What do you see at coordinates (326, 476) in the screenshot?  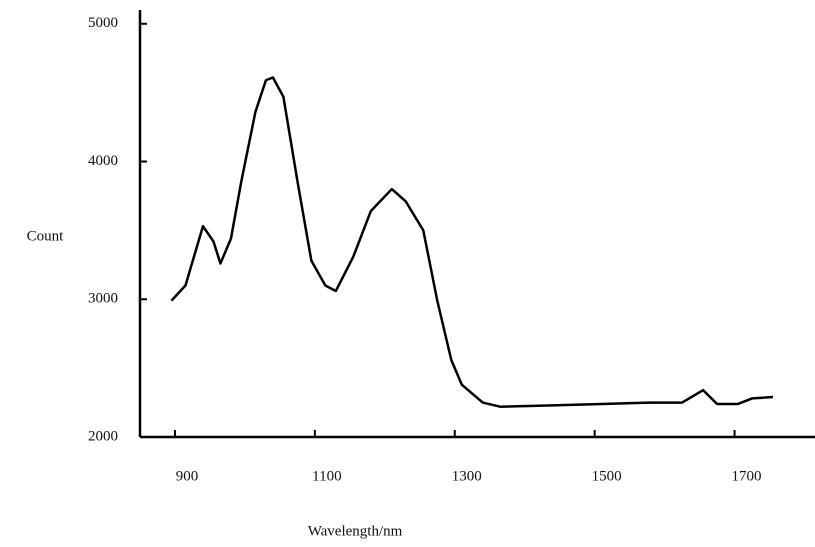 I see `x-tick-label: 1100` at bounding box center [326, 476].